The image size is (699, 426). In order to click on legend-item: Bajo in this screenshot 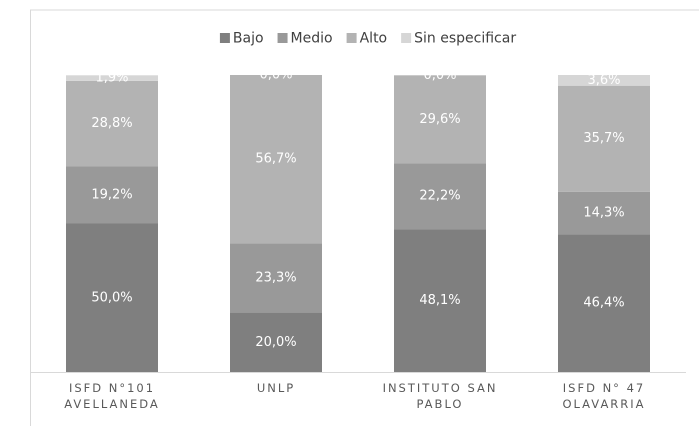, I will do `click(241, 39)`.